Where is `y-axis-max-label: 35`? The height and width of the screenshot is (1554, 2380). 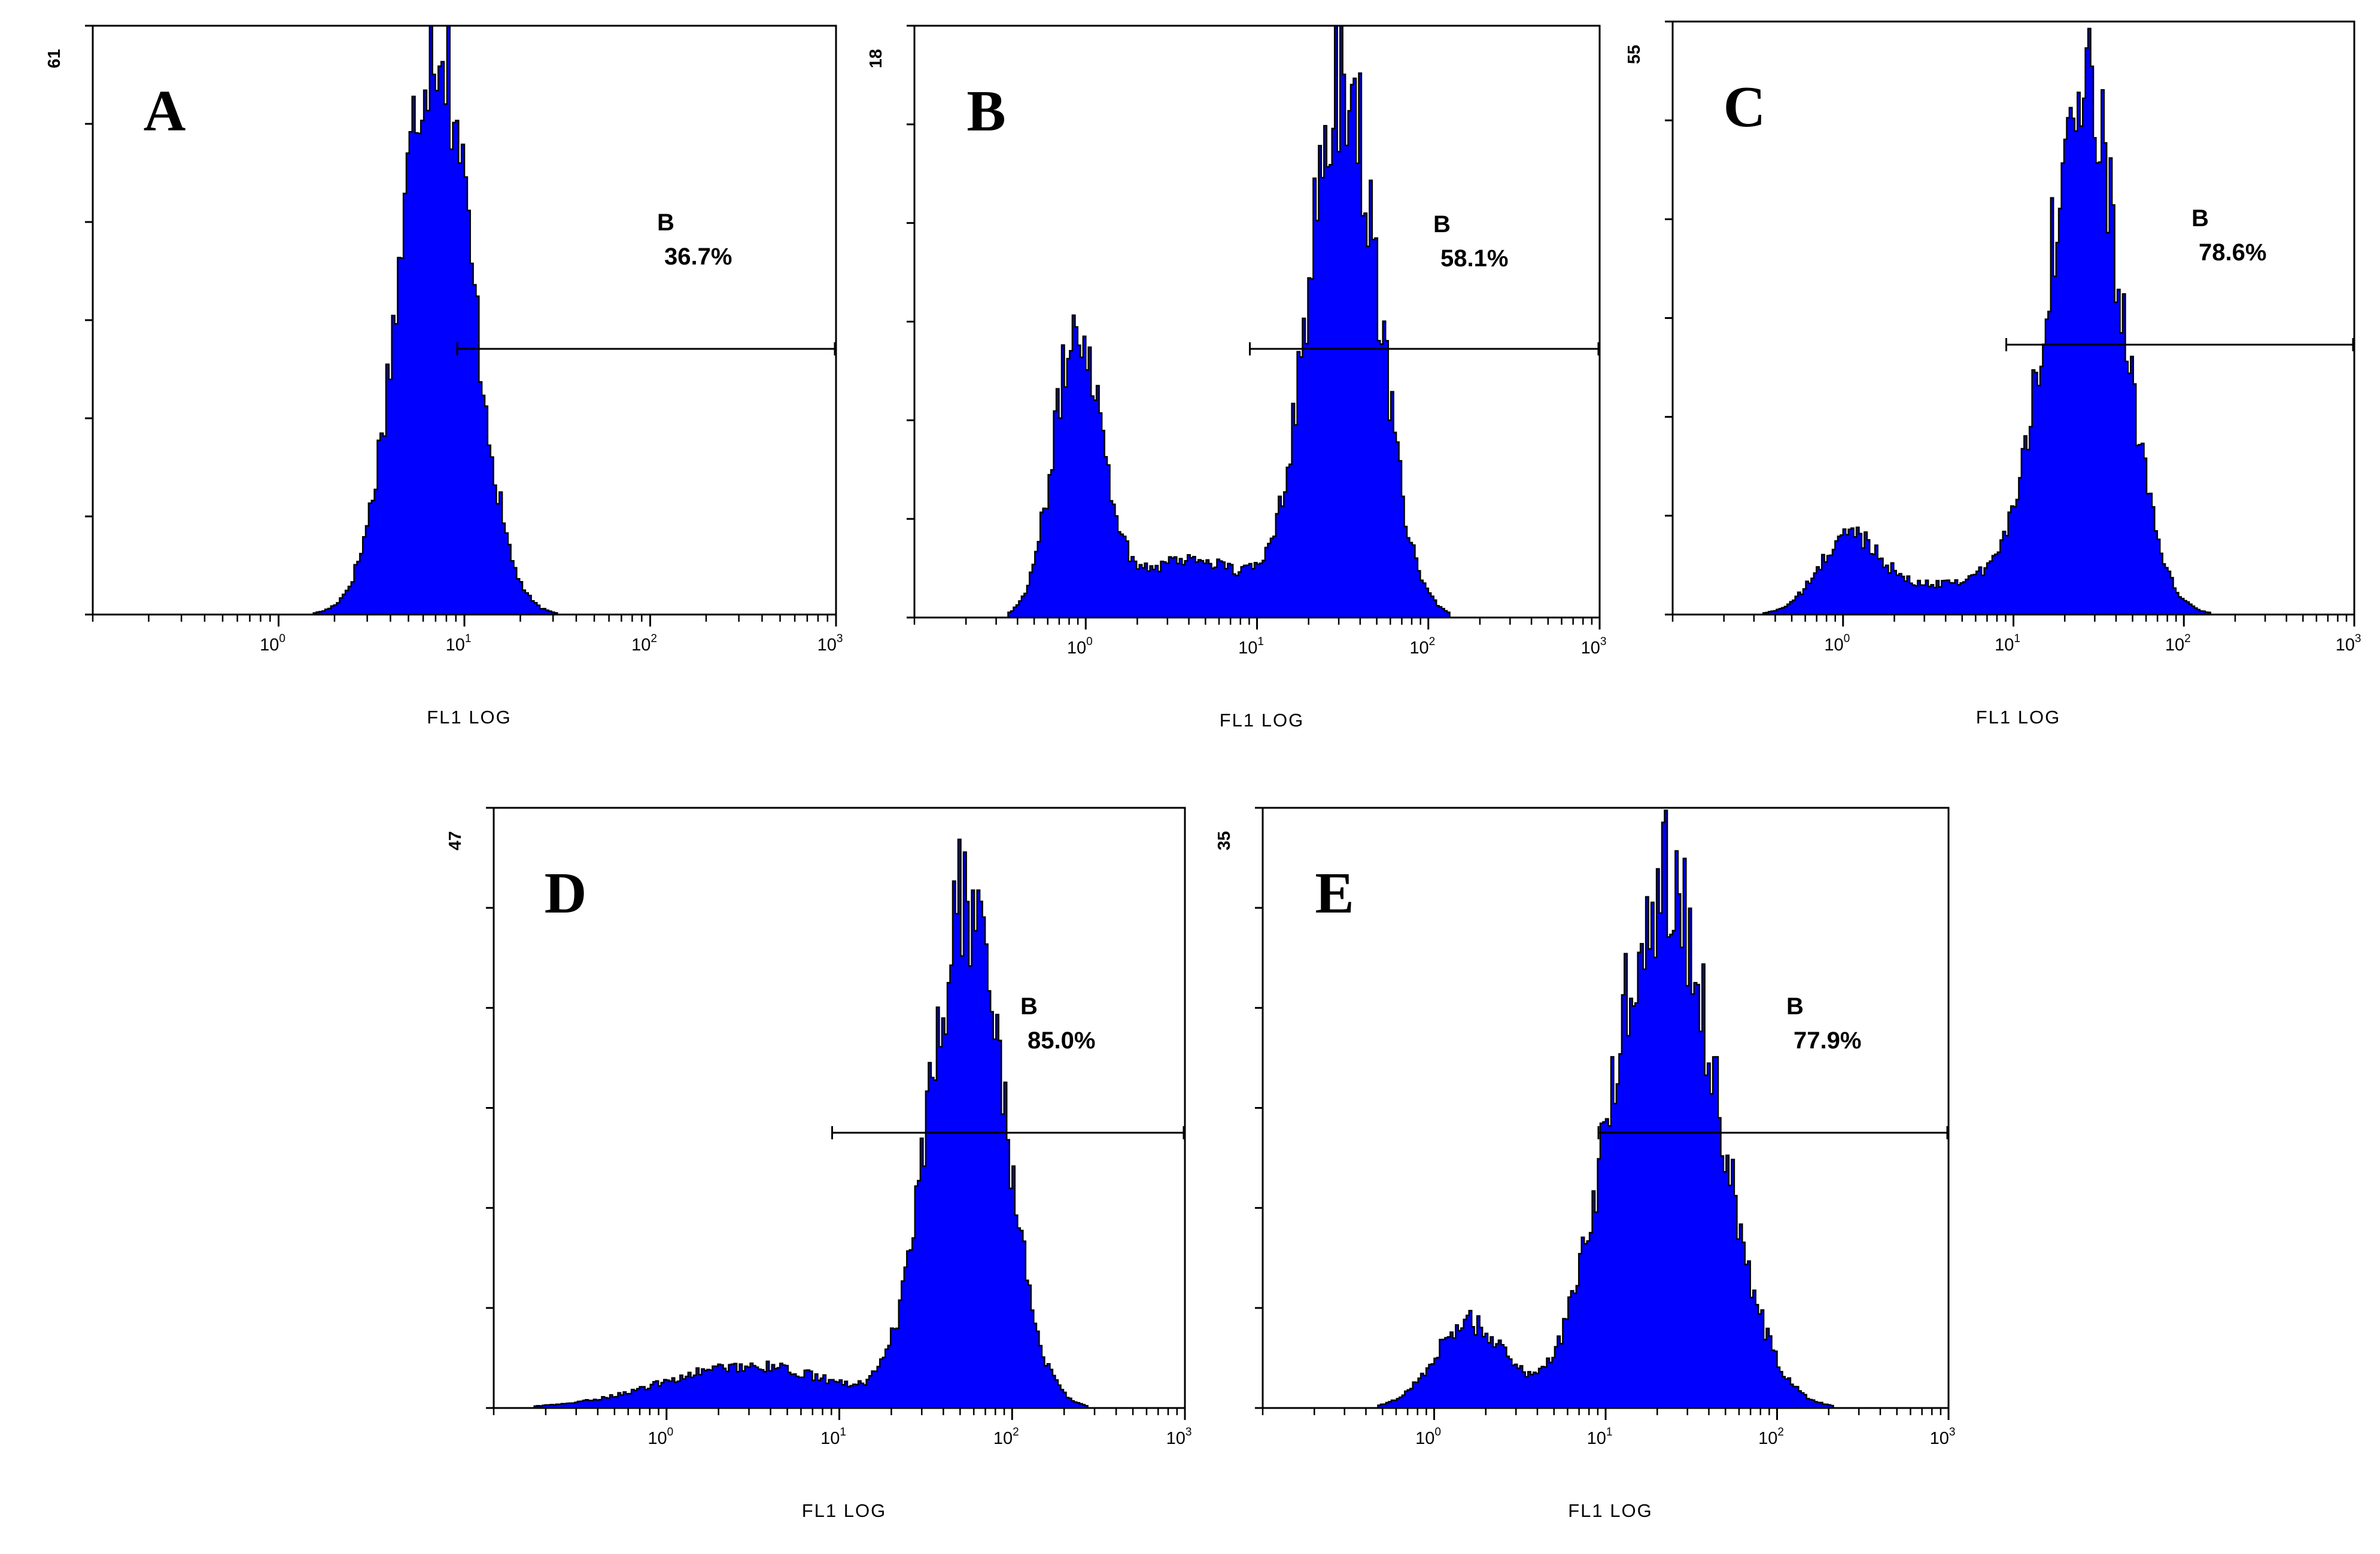 y-axis-max-label: 35 is located at coordinates (1225, 840).